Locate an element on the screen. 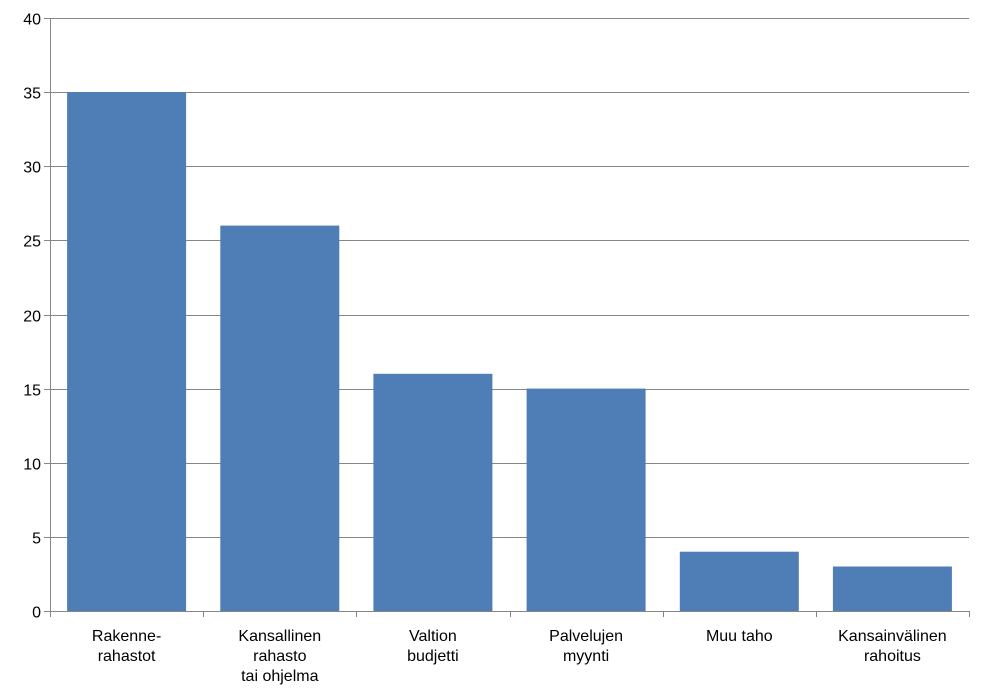 Image resolution: width=987 pixels, height=696 pixels. x-category-label: Rakenne-rahastot is located at coordinates (126, 646).